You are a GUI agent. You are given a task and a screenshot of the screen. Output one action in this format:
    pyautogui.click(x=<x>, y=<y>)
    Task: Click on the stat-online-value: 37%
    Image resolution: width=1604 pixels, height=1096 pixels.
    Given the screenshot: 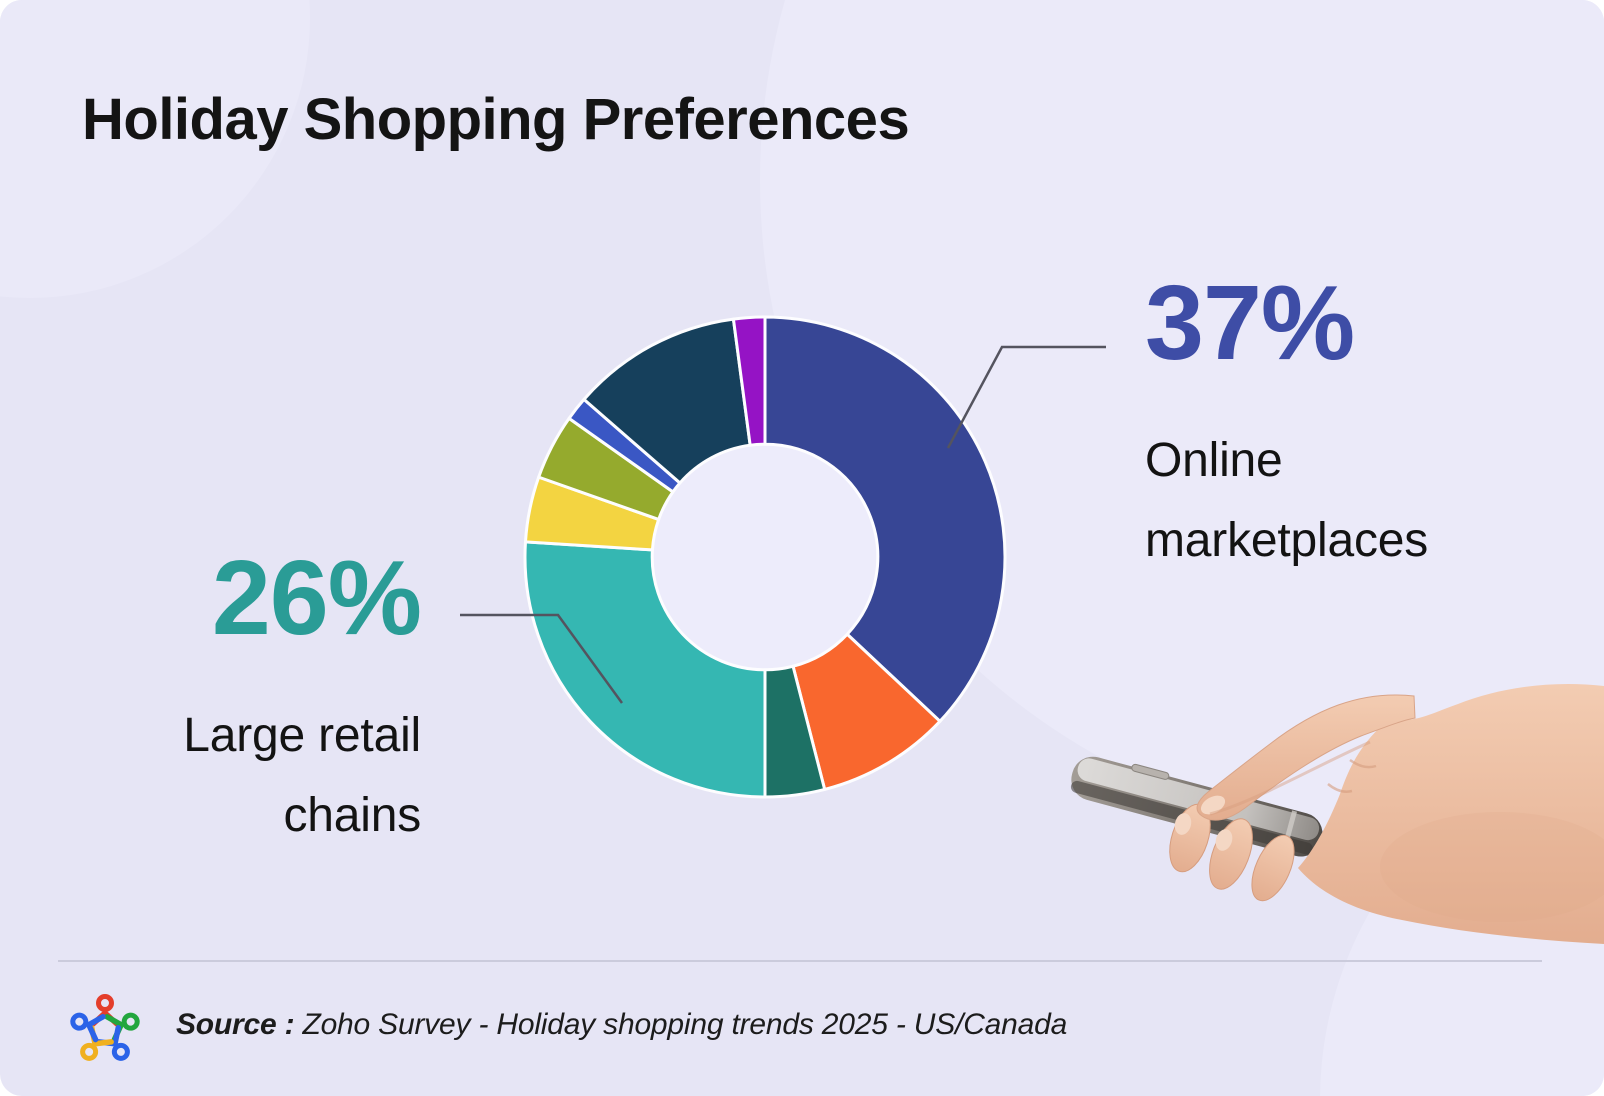 What is the action you would take?
    pyautogui.click(x=1250, y=323)
    